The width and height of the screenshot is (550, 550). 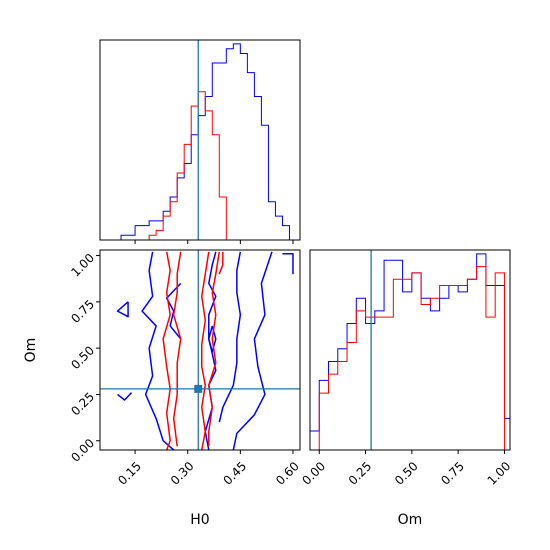 I want to click on x-tick-label: 0.00, so click(x=313, y=473).